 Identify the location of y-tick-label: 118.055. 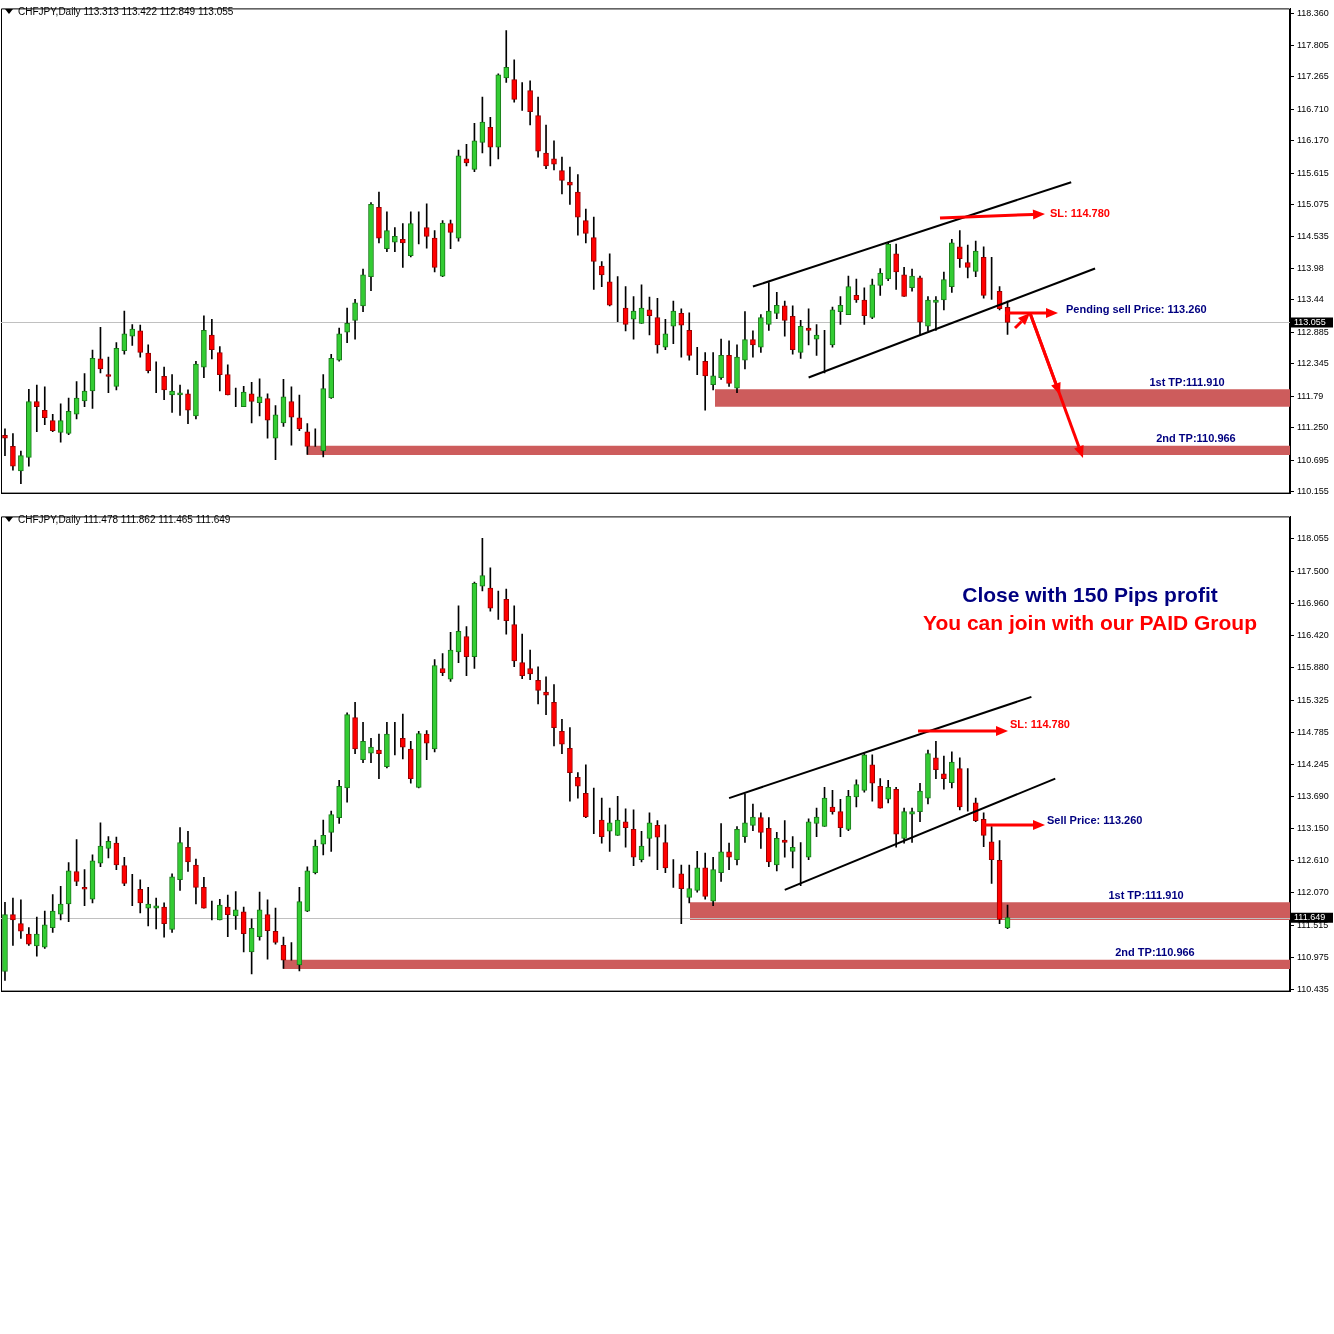
(1313, 538).